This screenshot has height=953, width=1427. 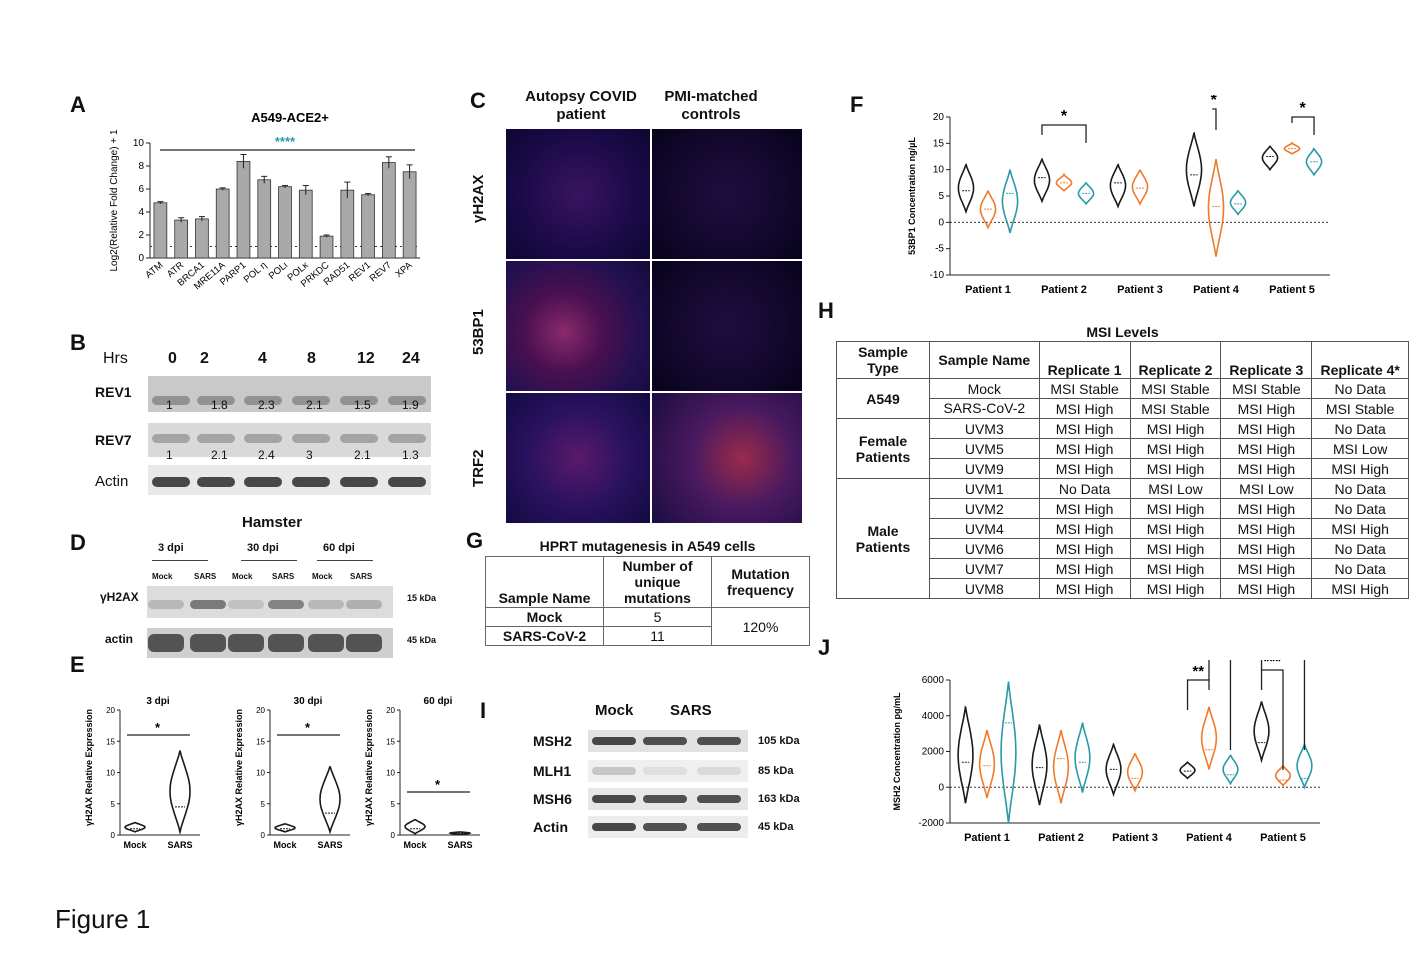 I want to click on panel-letter-a: A, so click(x=78, y=104).